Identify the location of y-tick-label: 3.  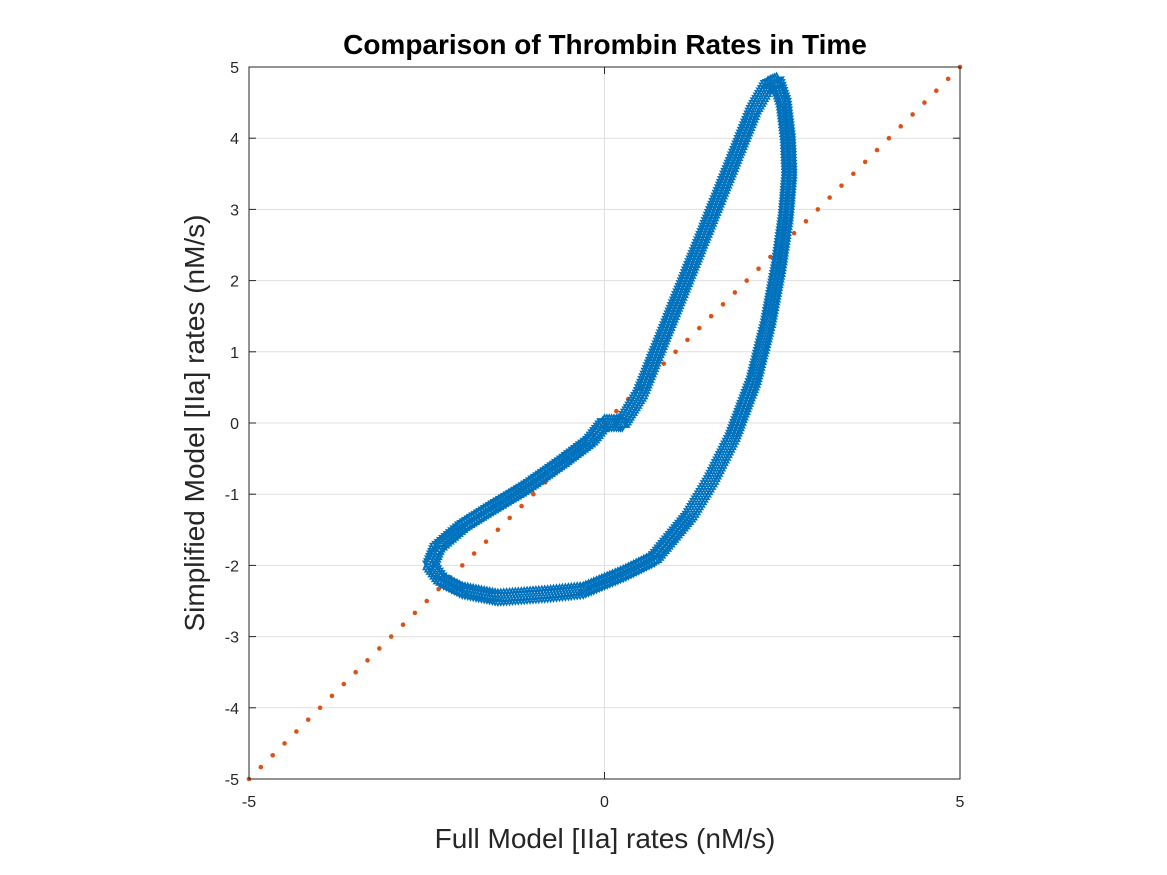
(234, 210).